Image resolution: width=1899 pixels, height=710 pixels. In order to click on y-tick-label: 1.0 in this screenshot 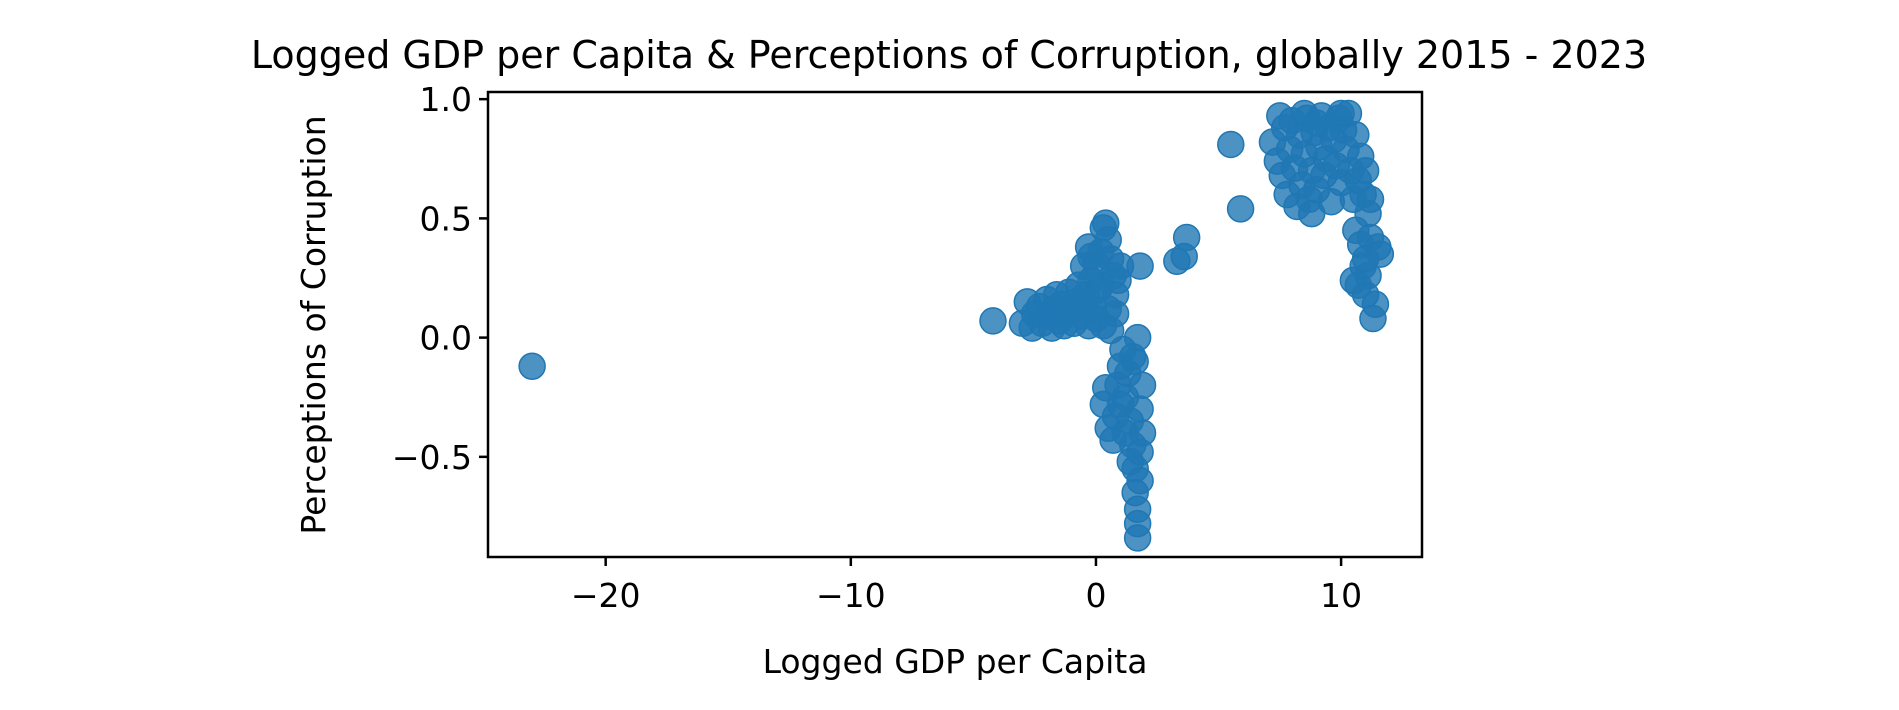, I will do `click(446, 99)`.